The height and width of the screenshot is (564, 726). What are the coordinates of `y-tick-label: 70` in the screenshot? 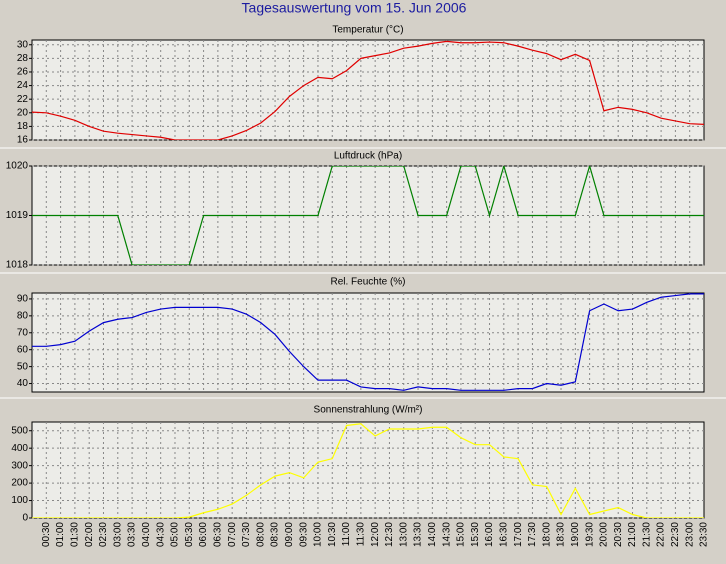 It's located at (23, 332).